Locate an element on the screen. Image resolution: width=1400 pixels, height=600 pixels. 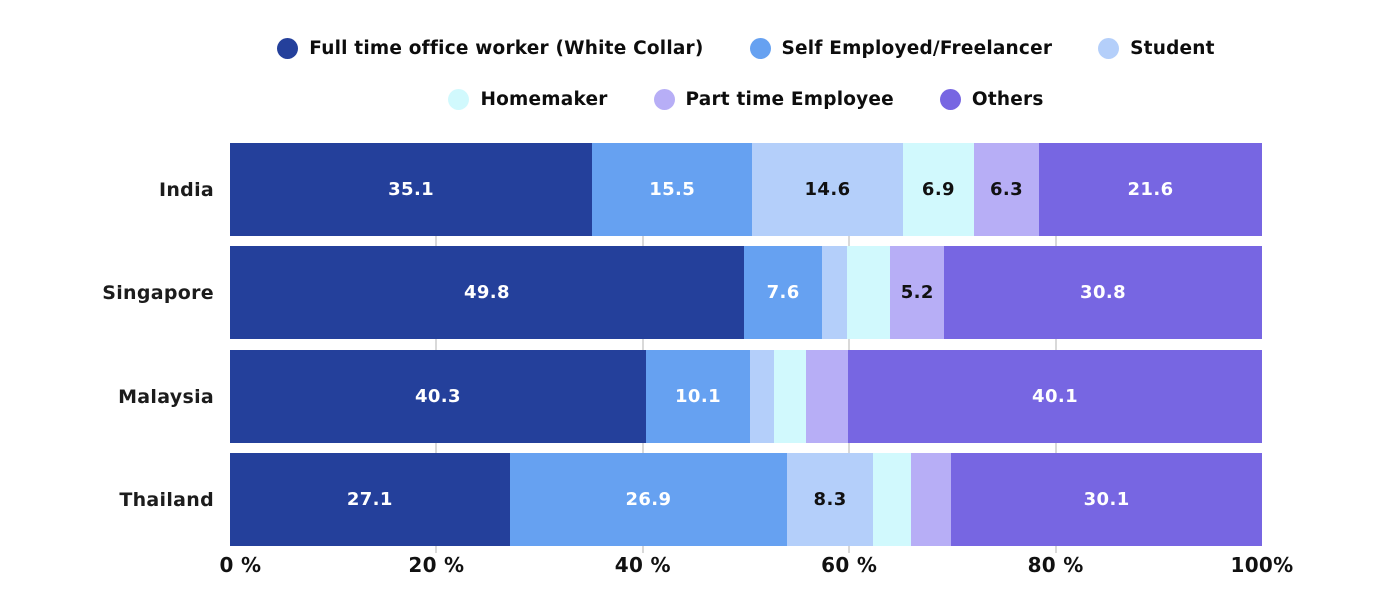
x-tick-40: 40 % is located at coordinates (642, 565).